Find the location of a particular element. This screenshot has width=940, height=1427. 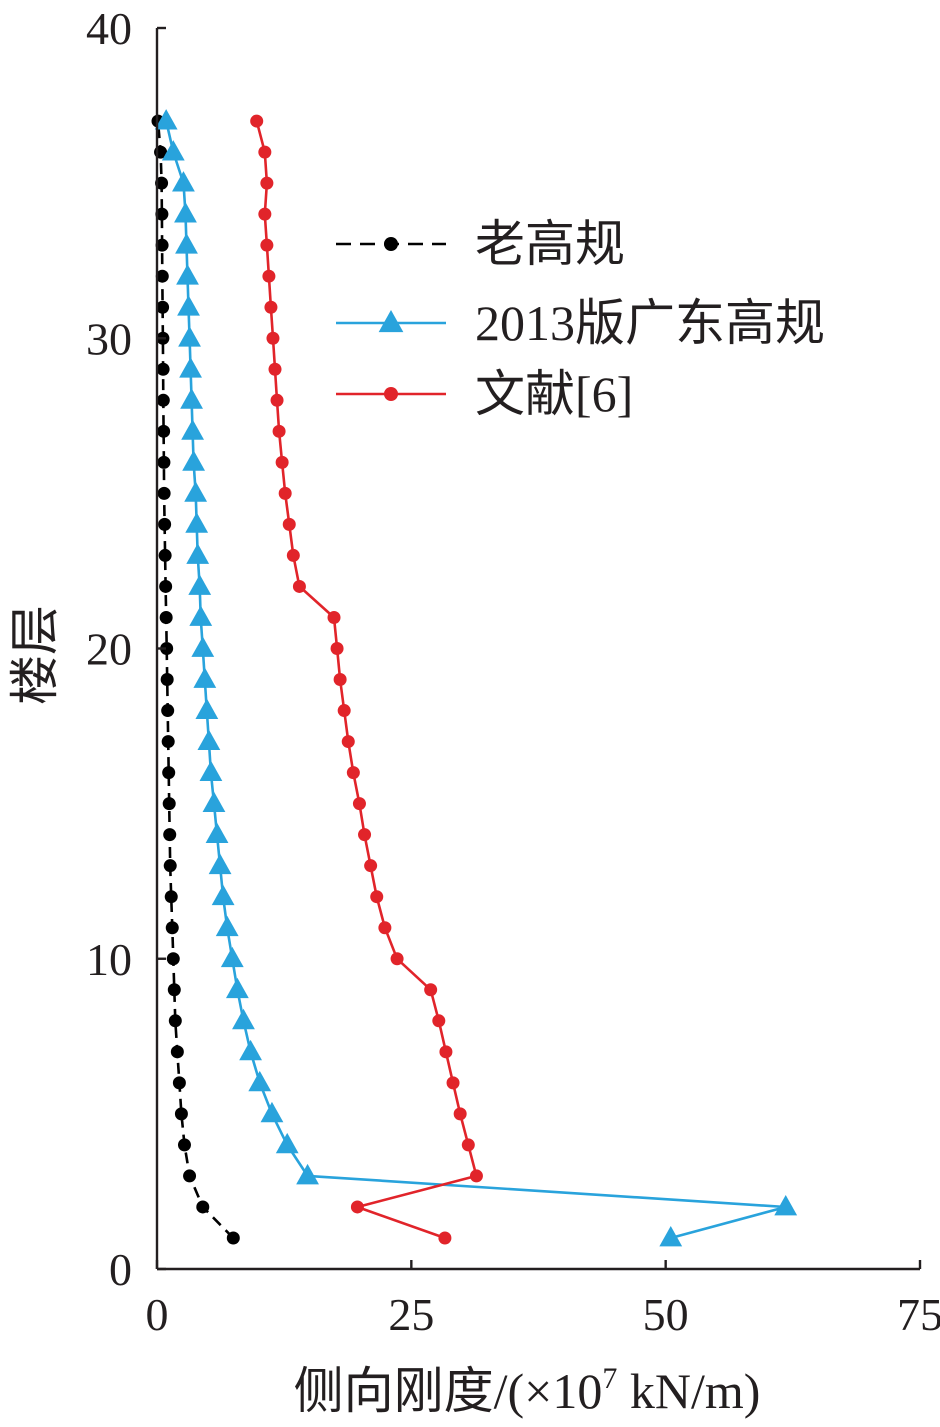

legend-marker-guangdong-2013 is located at coordinates (391, 321).